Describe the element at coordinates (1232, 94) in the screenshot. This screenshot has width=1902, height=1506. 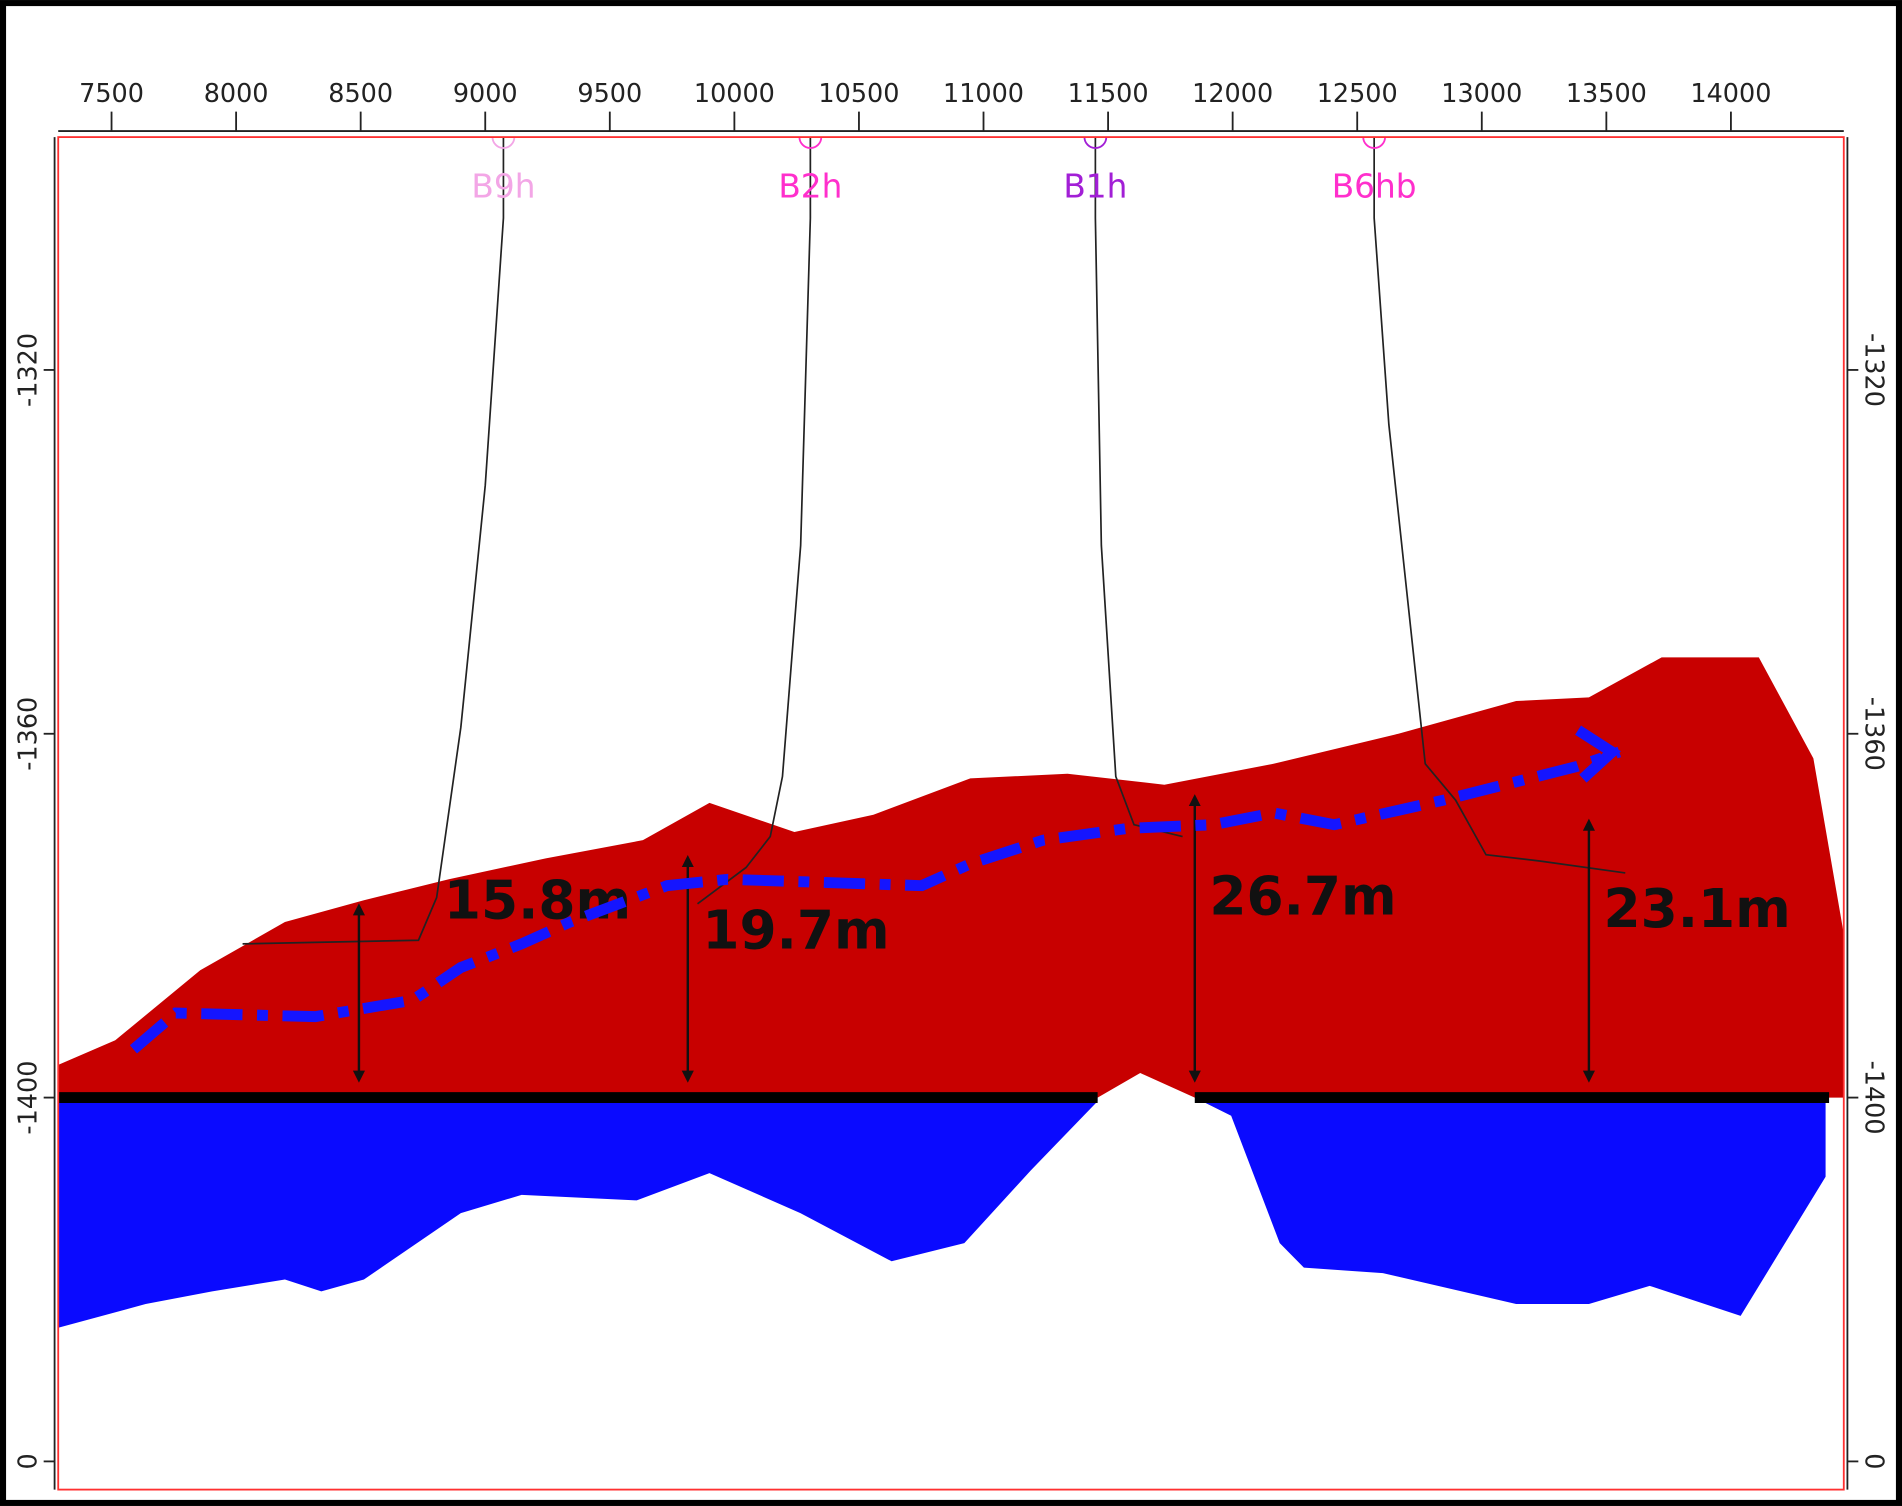
I see `x-tick-label: 12000` at that location.